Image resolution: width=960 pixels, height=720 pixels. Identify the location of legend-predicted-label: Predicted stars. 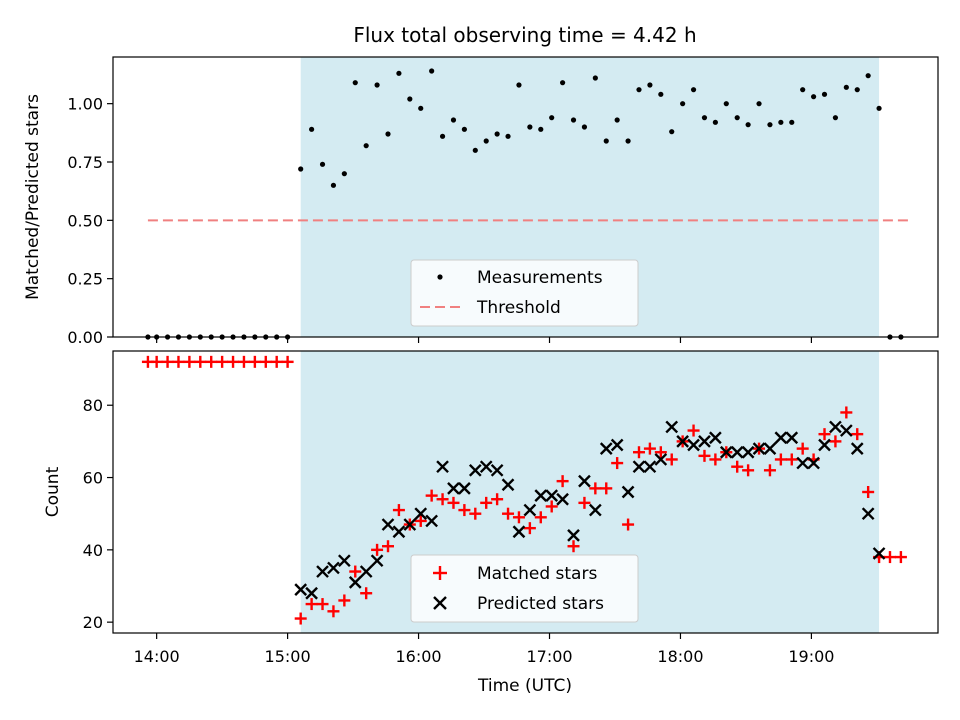
(540, 604).